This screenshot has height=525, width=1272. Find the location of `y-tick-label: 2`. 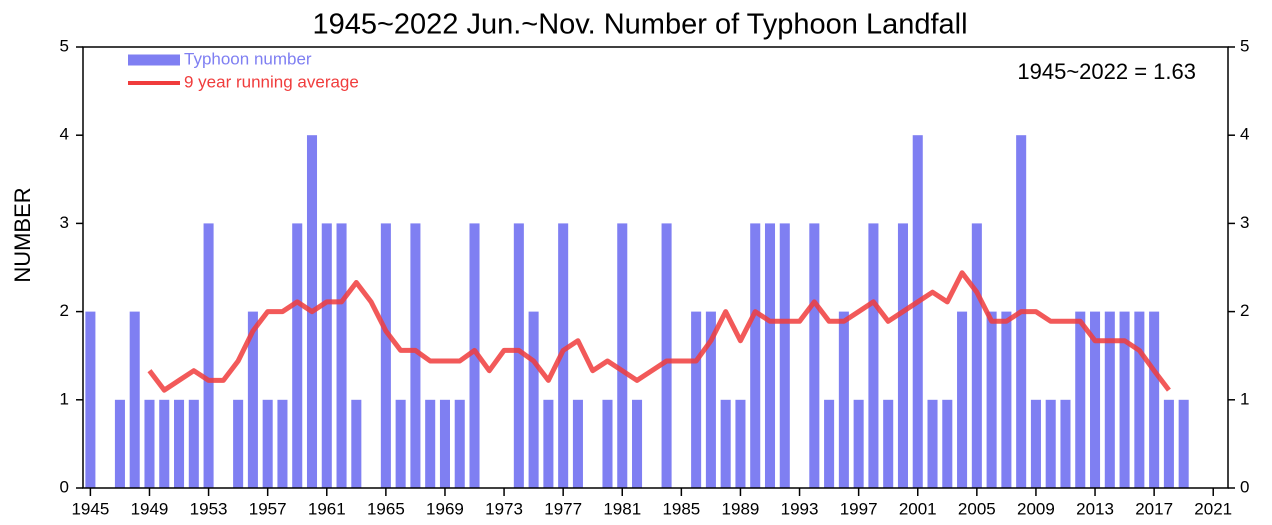

y-tick-label: 2 is located at coordinates (64, 310).